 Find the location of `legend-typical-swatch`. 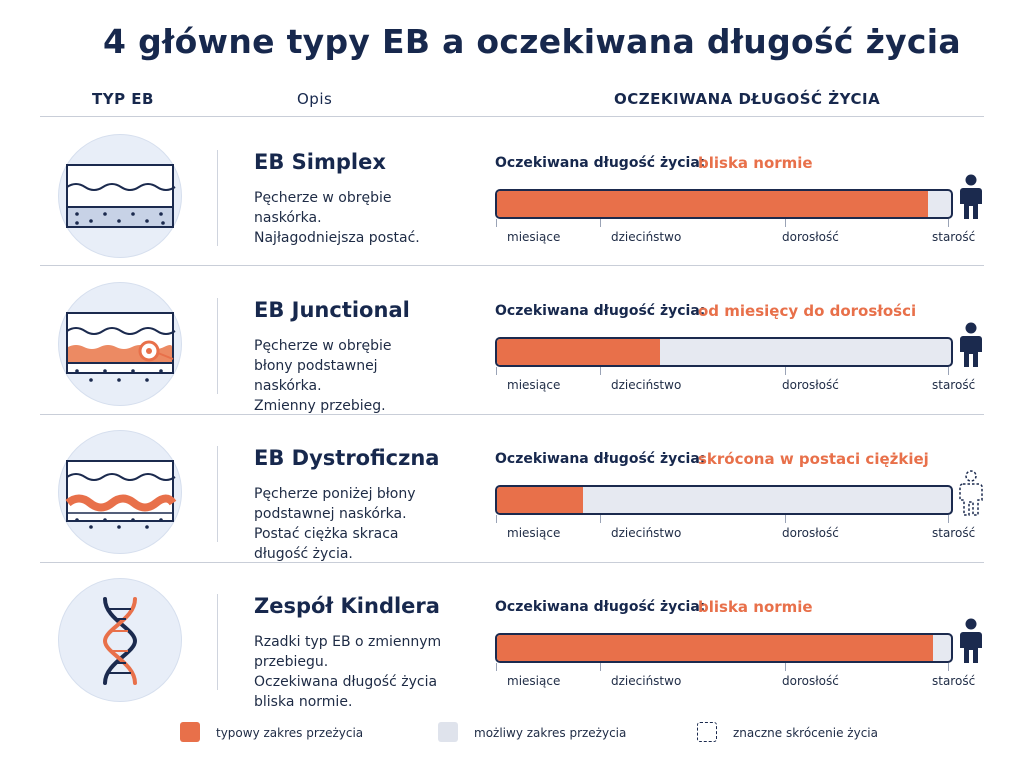

legend-typical-swatch is located at coordinates (190, 732).